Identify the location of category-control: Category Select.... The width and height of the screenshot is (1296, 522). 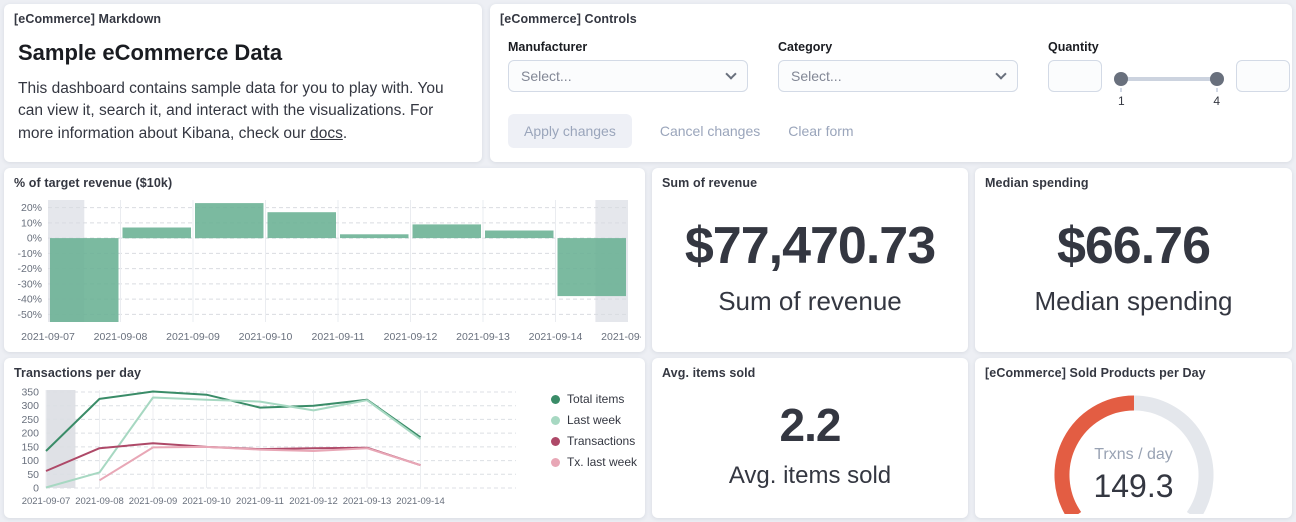
(898, 66).